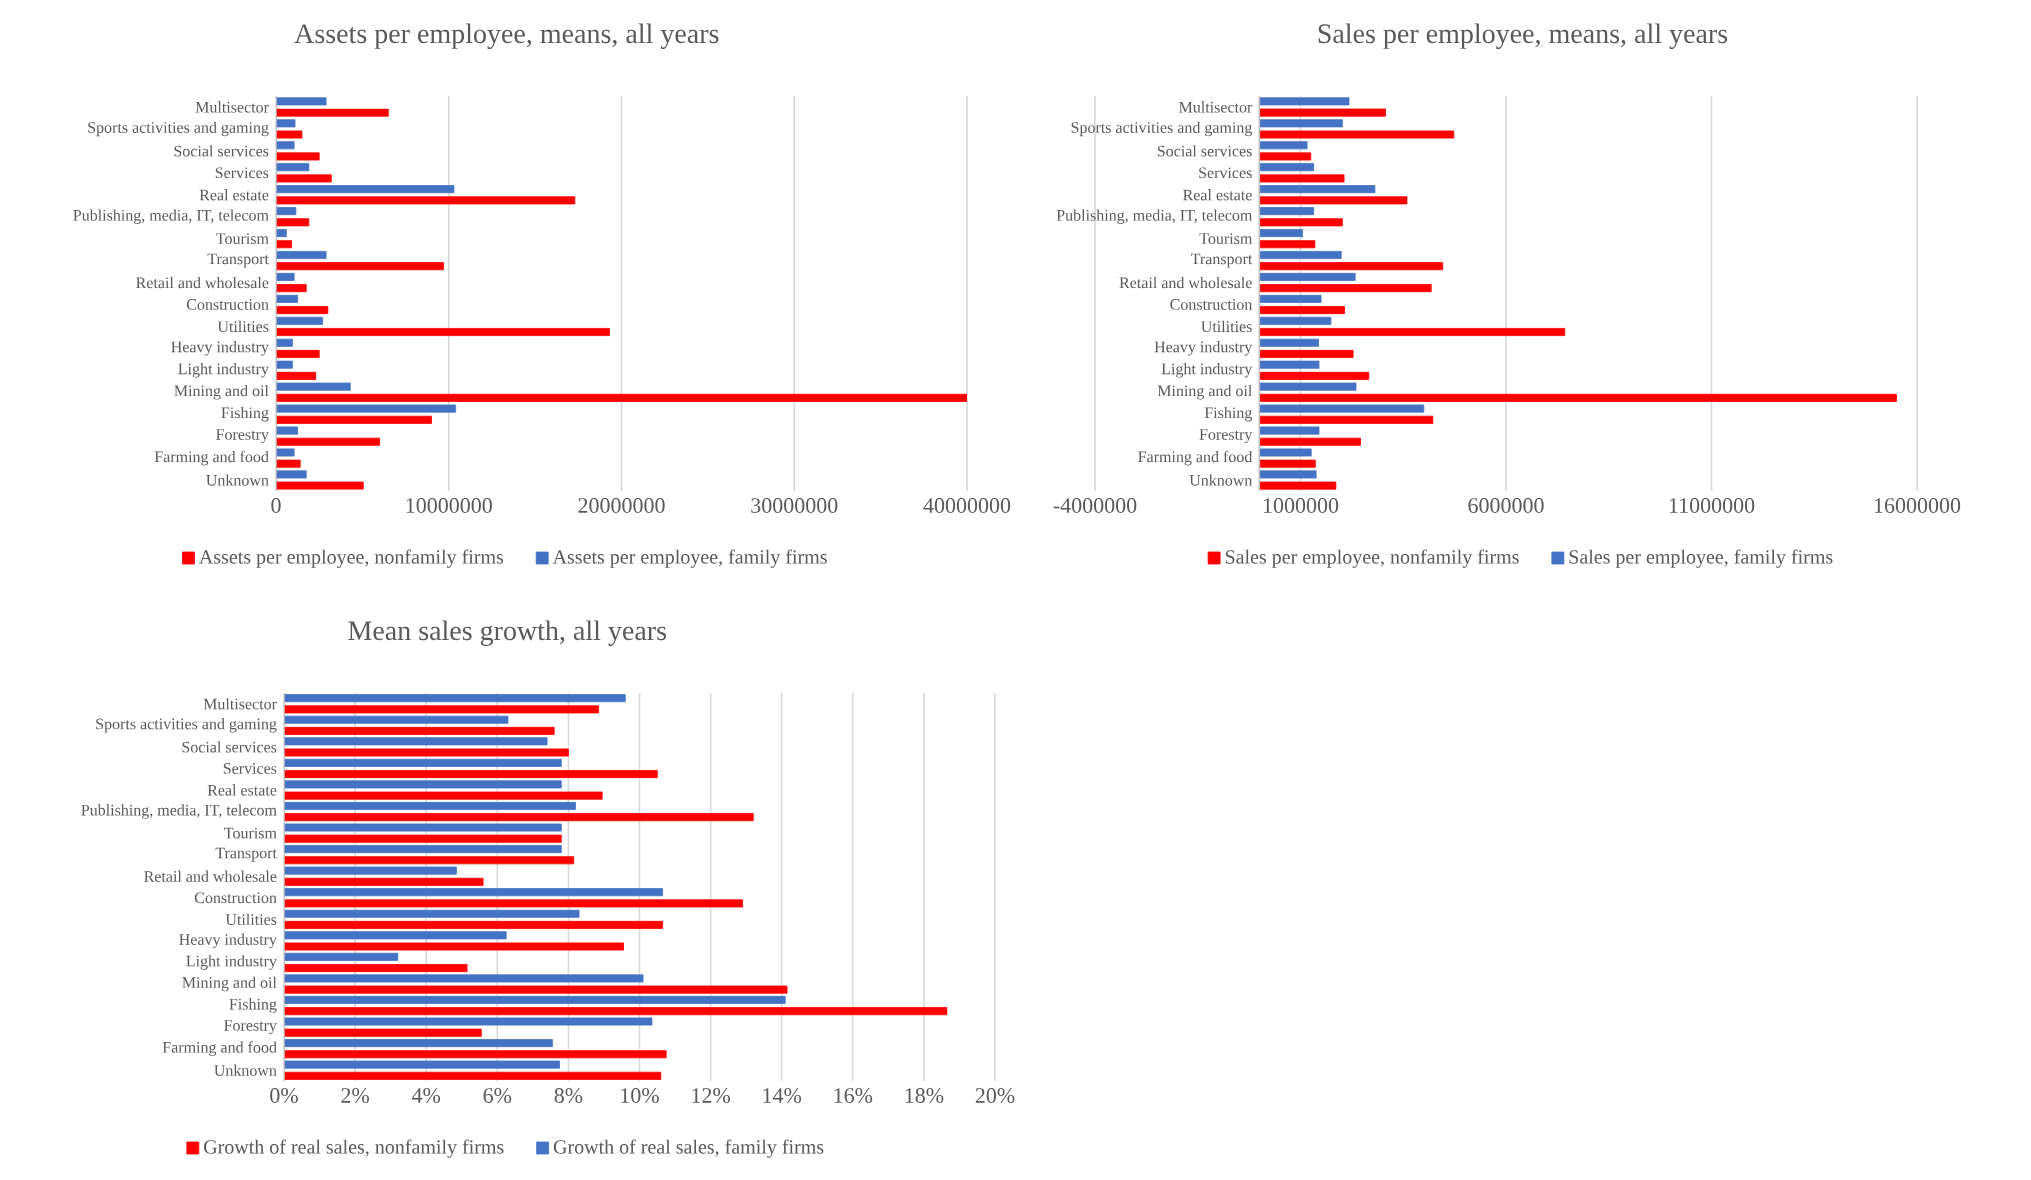 The width and height of the screenshot is (2031, 1180). I want to click on y-tick-label: Utilities, so click(1226, 326).